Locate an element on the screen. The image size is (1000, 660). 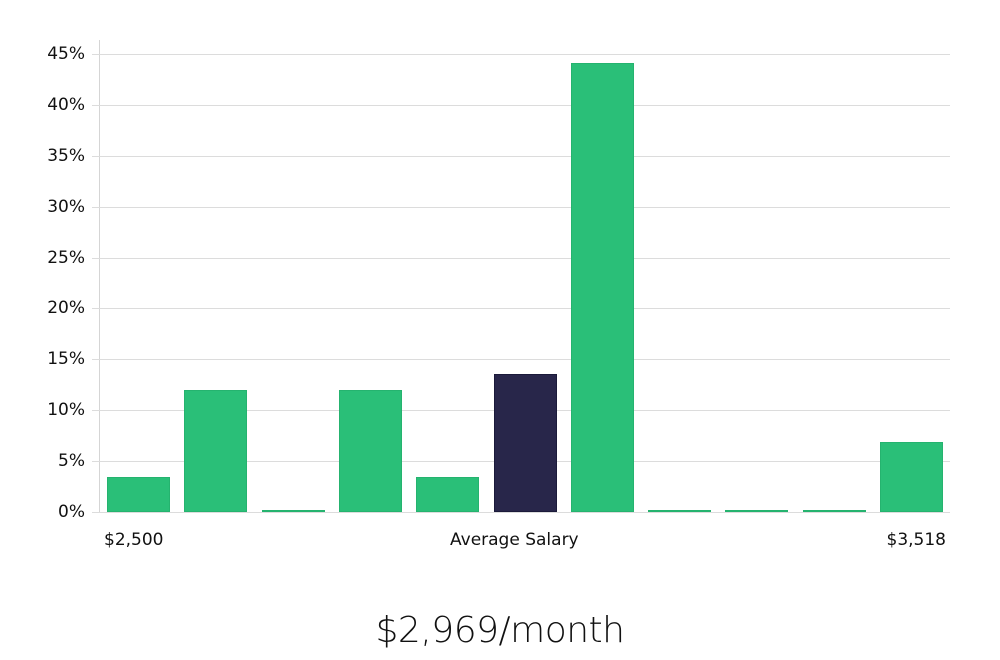
y-tick-label: 25% is located at coordinates (66, 258).